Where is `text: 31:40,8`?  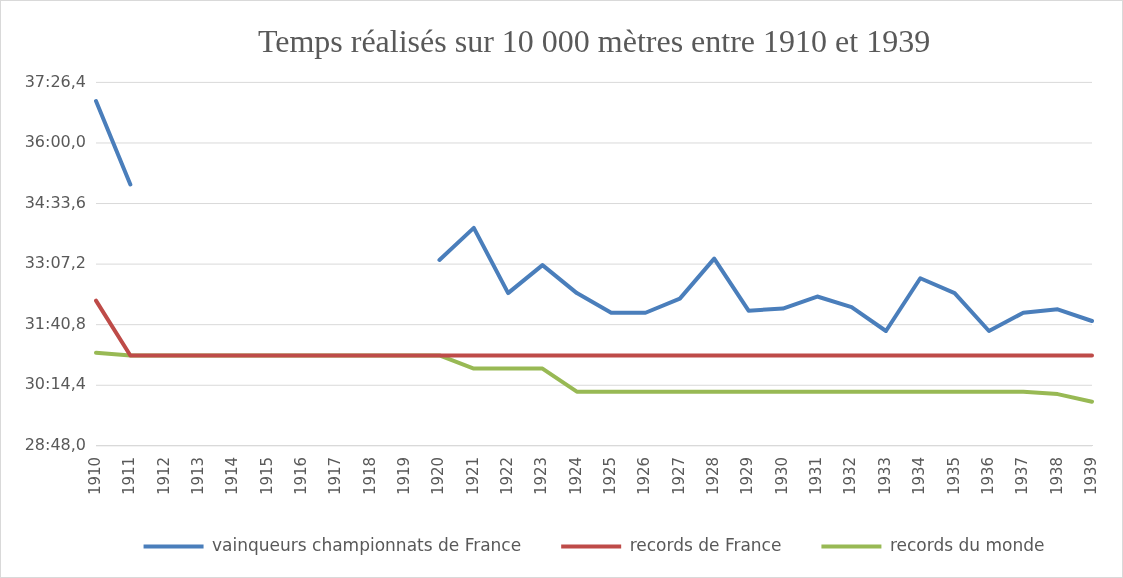 text: 31:40,8 is located at coordinates (55, 323).